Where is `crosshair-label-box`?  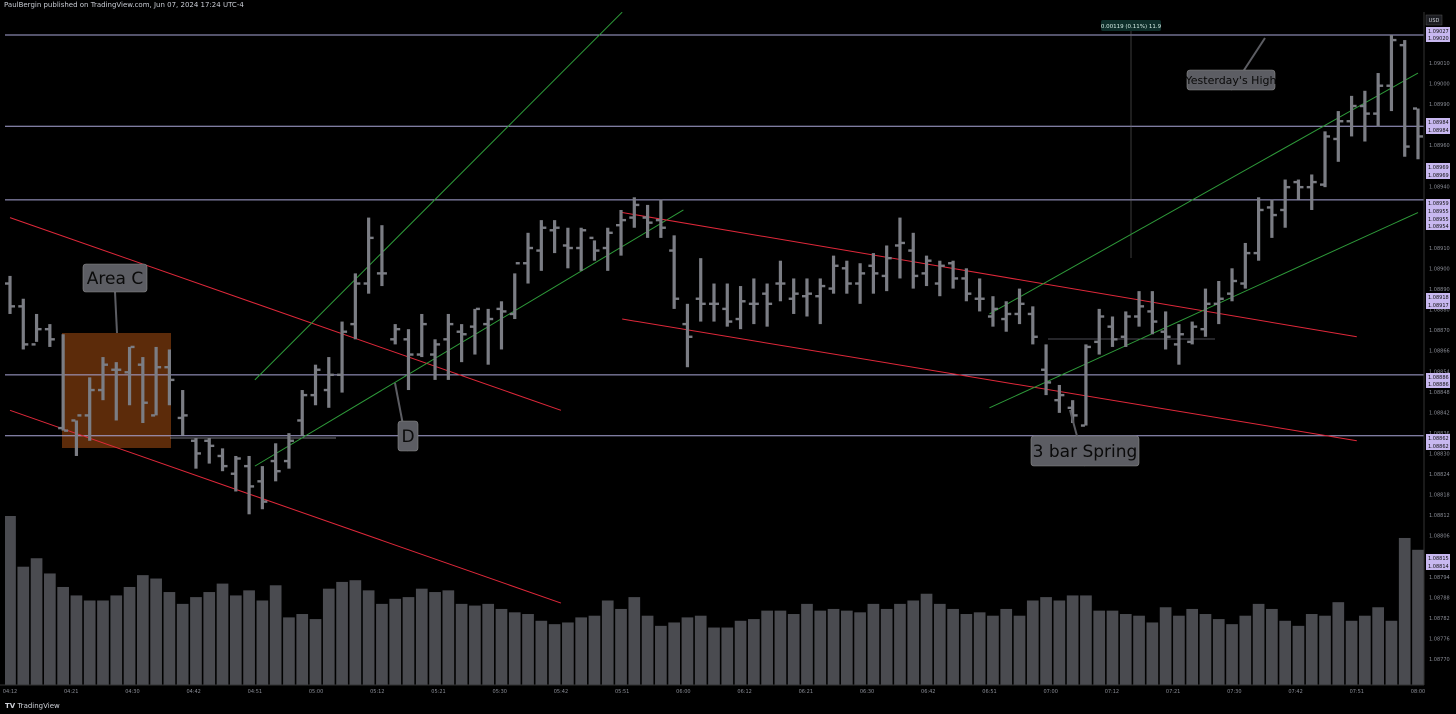
crosshair-label-box is located at coordinates (1131, 25).